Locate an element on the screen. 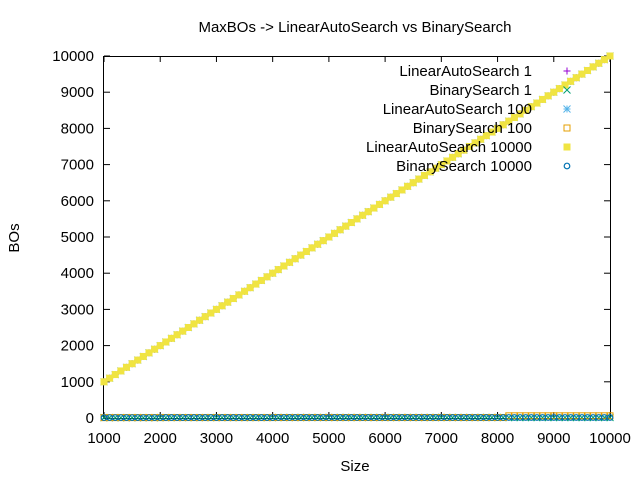 This screenshot has width=640, height=480. y-tick-label: 4000 is located at coordinates (77, 273).